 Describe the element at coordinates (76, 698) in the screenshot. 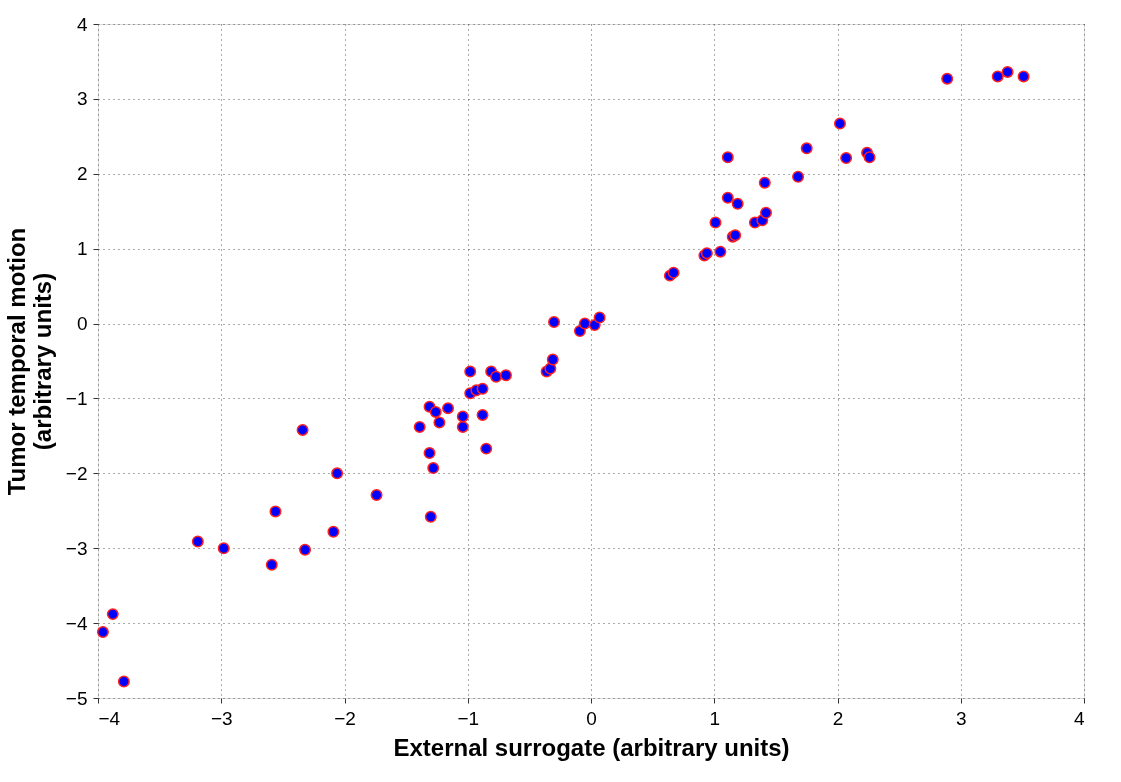

I see `y-tick-label: −5` at that location.